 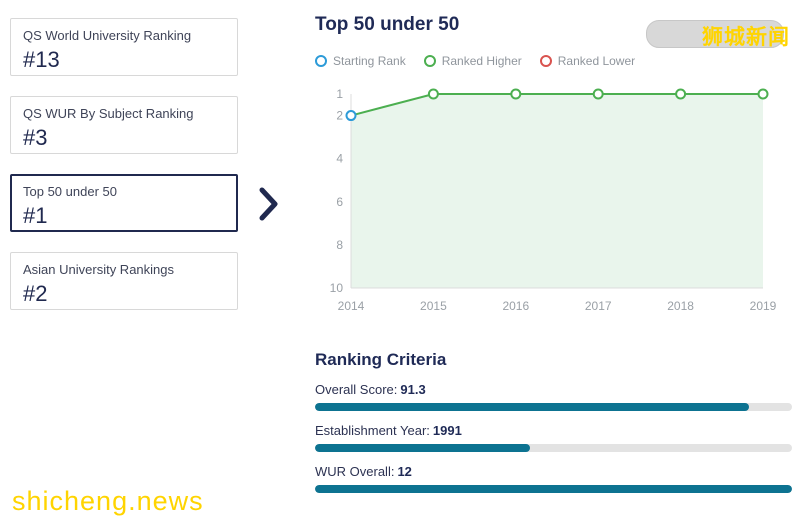 I want to click on svg-text: 2018, so click(x=680, y=306).